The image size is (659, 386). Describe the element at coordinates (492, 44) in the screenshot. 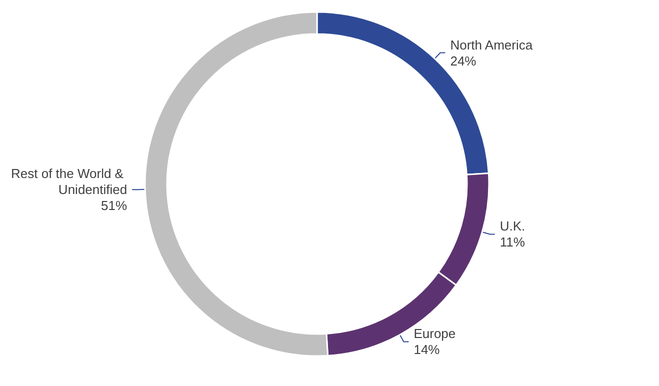

I see `slice-label: North America` at that location.